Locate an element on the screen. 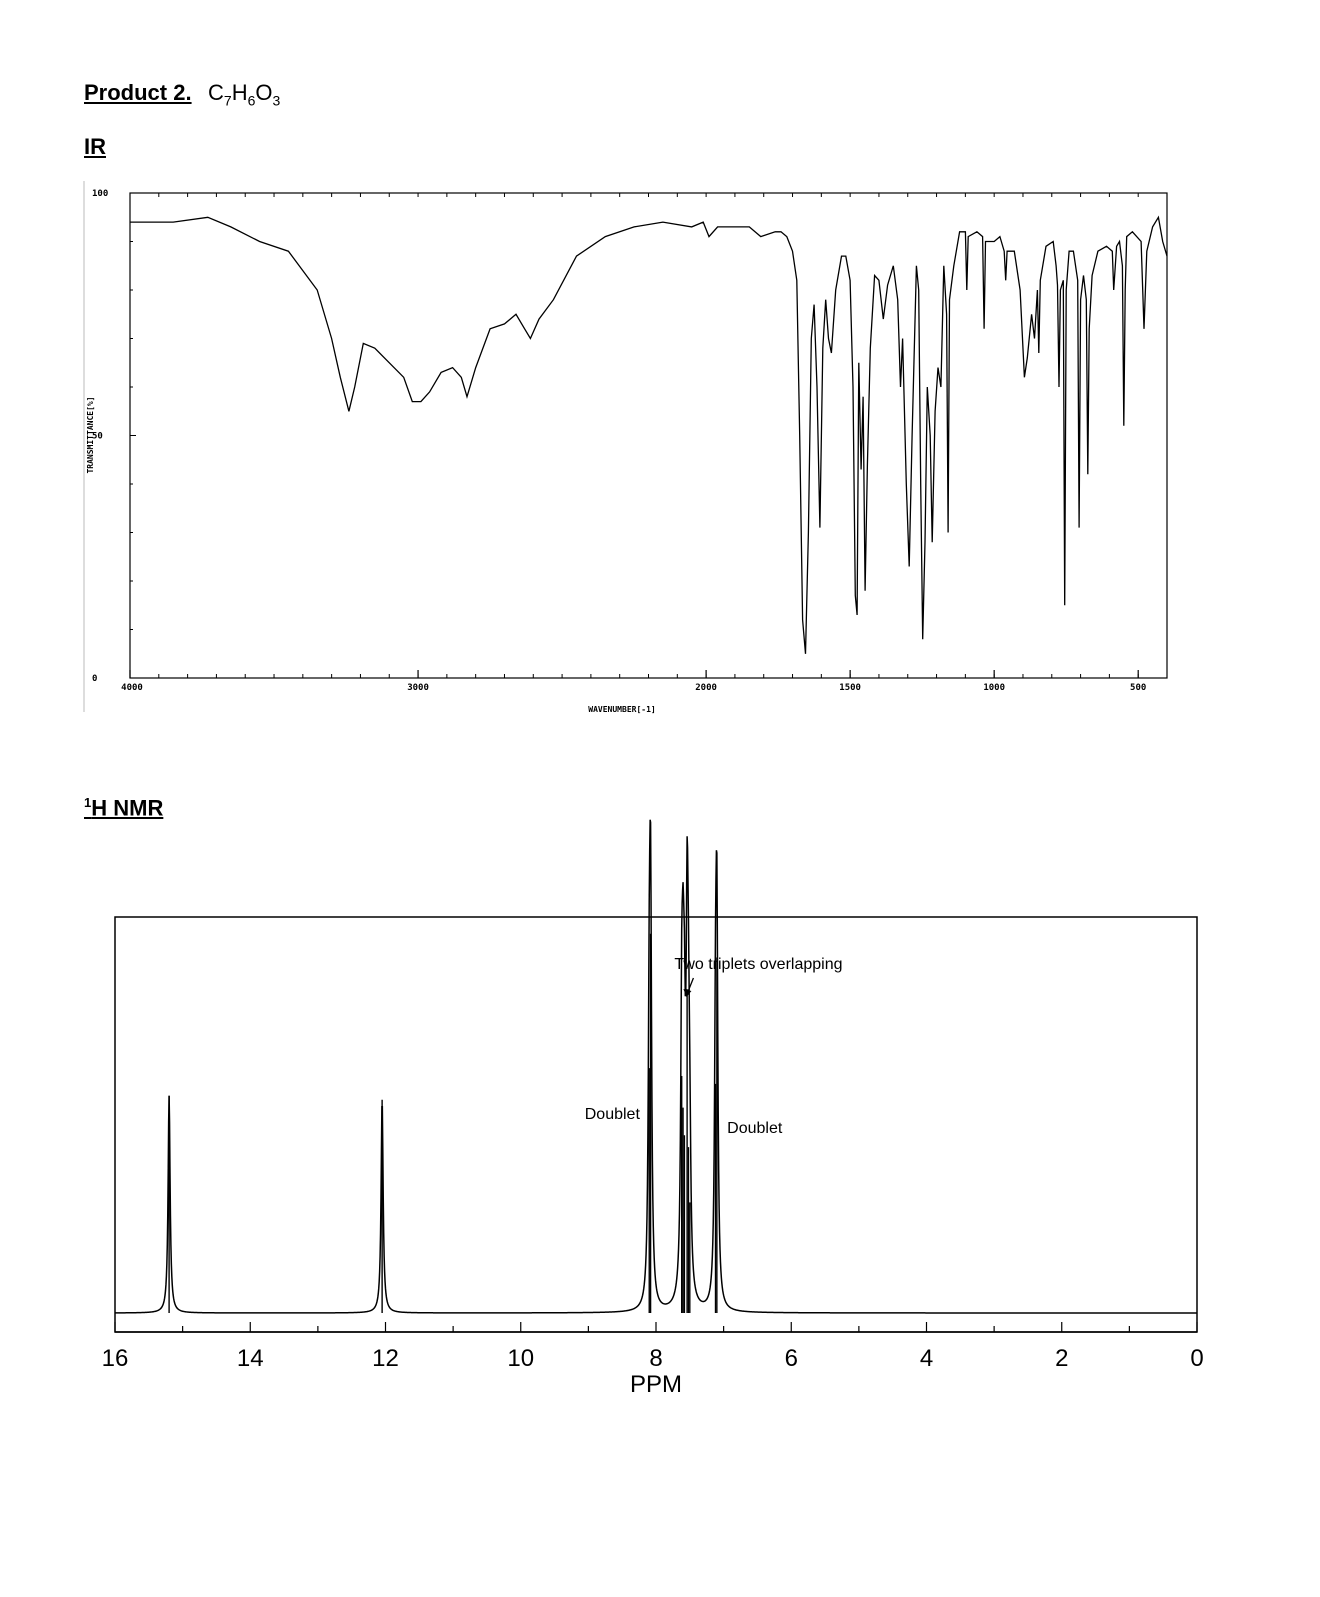  ir-heading: IR is located at coordinates (95, 146).